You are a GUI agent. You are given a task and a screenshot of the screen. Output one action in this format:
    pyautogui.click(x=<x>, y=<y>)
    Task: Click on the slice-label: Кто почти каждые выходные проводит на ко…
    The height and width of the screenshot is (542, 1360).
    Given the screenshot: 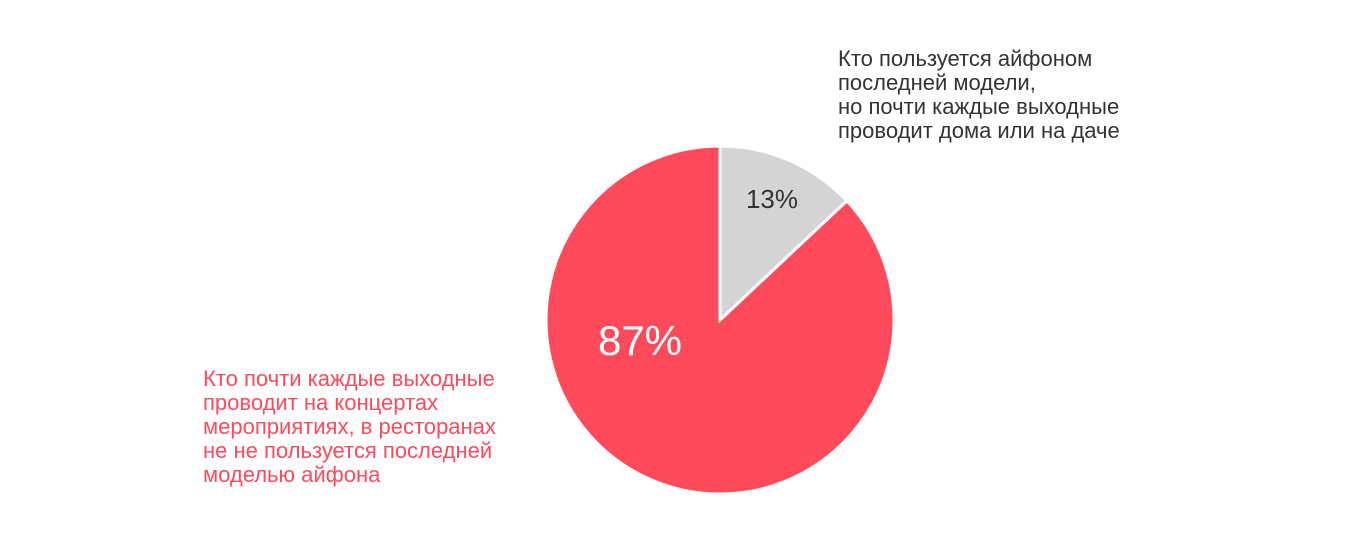 What is the action you would take?
    pyautogui.click(x=349, y=426)
    